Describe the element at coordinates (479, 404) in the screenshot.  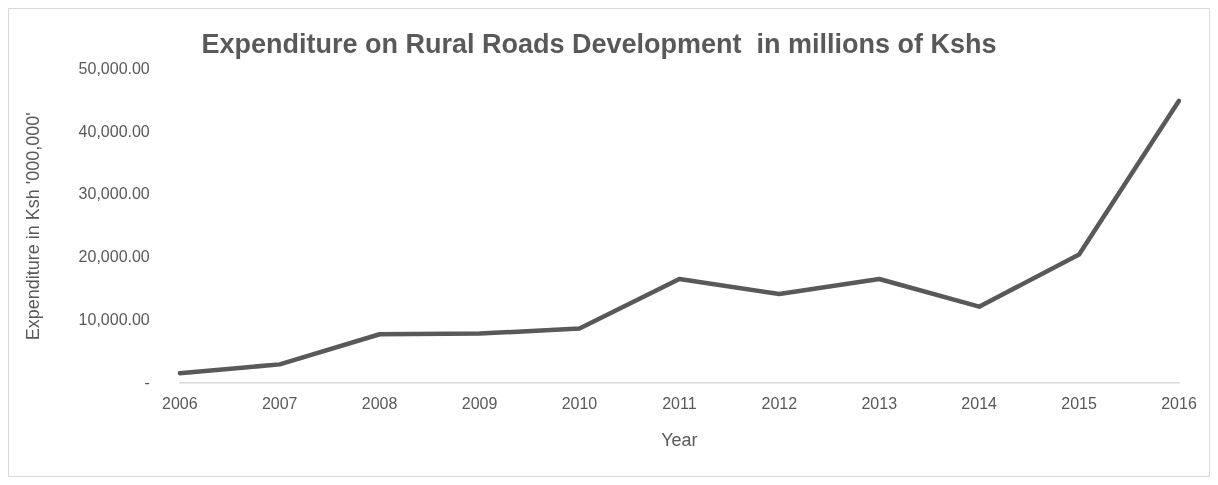
I see `x-tick-label: 2009` at that location.